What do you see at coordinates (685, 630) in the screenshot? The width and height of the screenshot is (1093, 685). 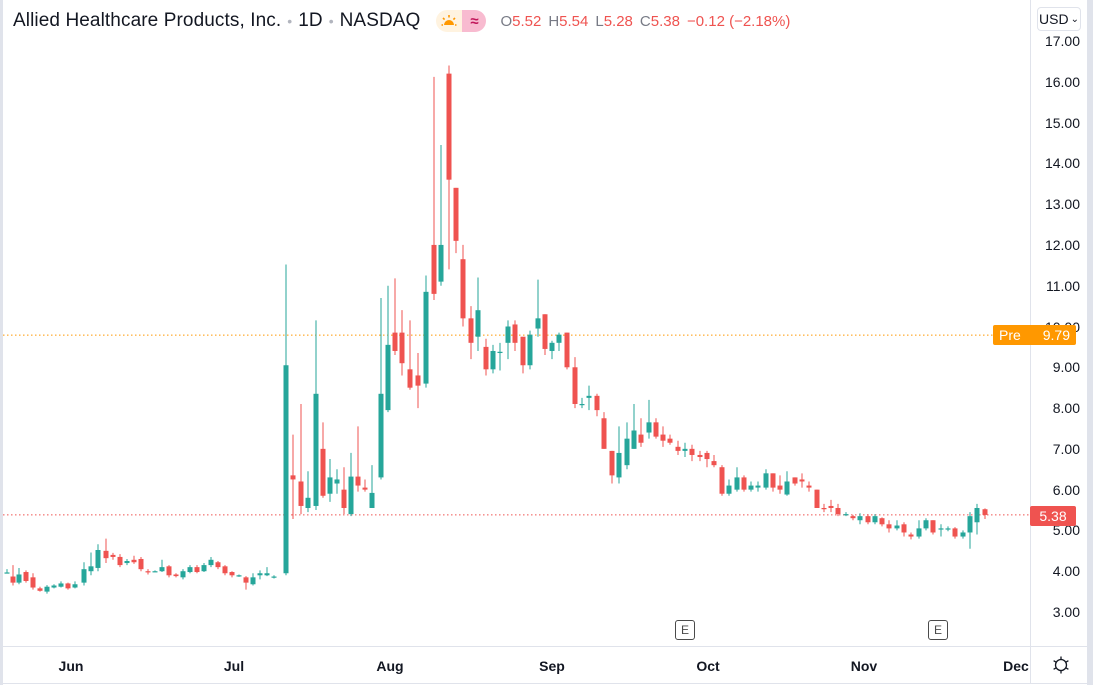 I see `earnings-marker-oct: E` at bounding box center [685, 630].